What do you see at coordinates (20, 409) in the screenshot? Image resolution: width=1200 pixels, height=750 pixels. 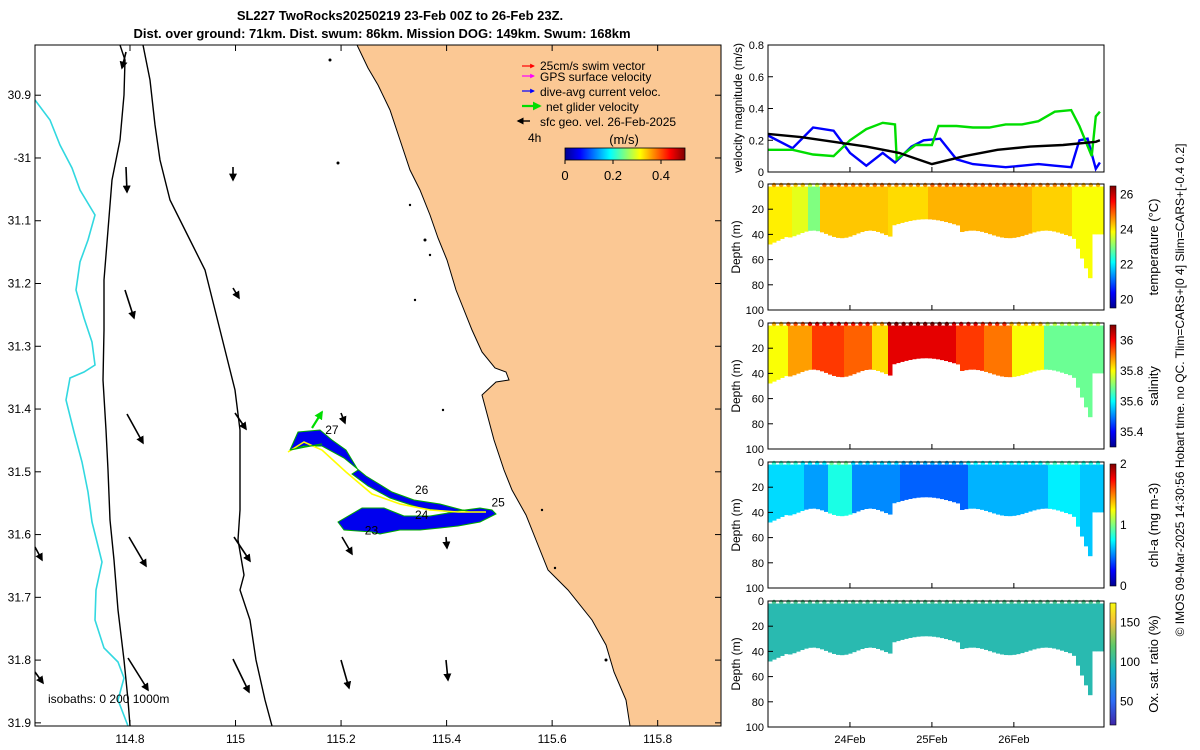 I see `map-y-tick-label: 31.4` at bounding box center [20, 409].